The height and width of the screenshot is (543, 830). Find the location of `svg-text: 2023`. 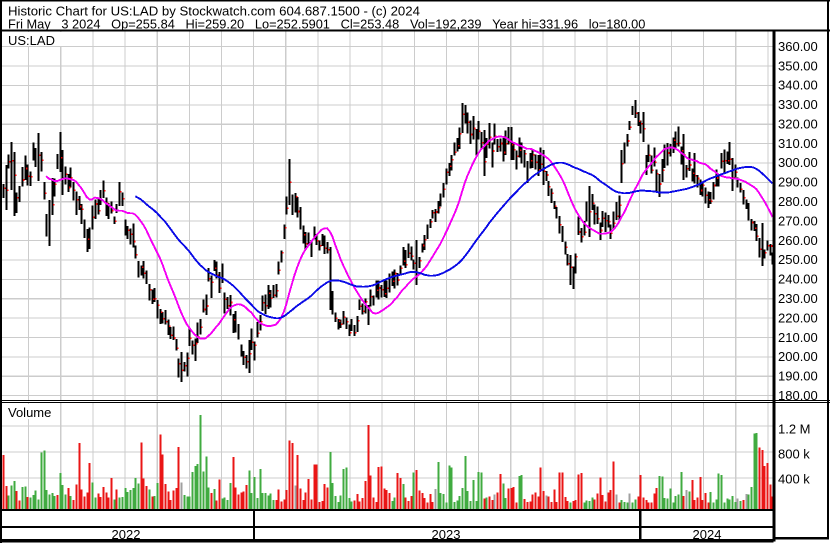

svg-text: 2023 is located at coordinates (446, 534).